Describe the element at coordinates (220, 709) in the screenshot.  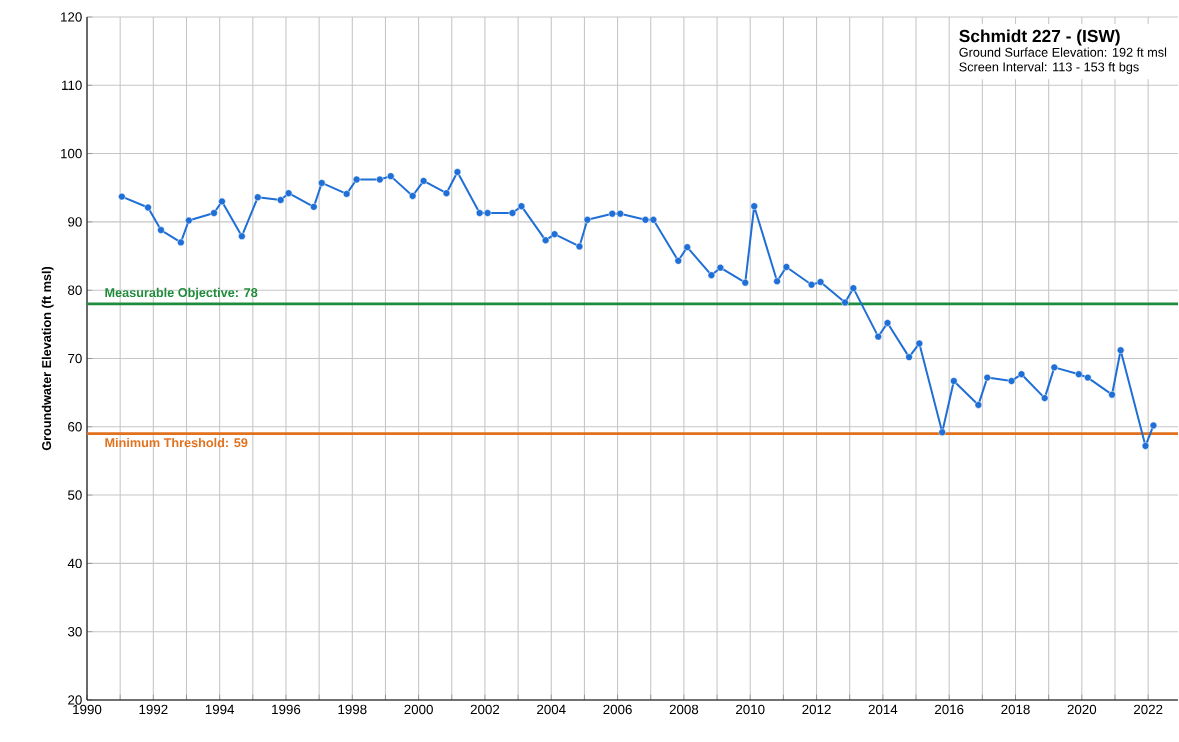
I see `x-tick-label: 1994` at that location.